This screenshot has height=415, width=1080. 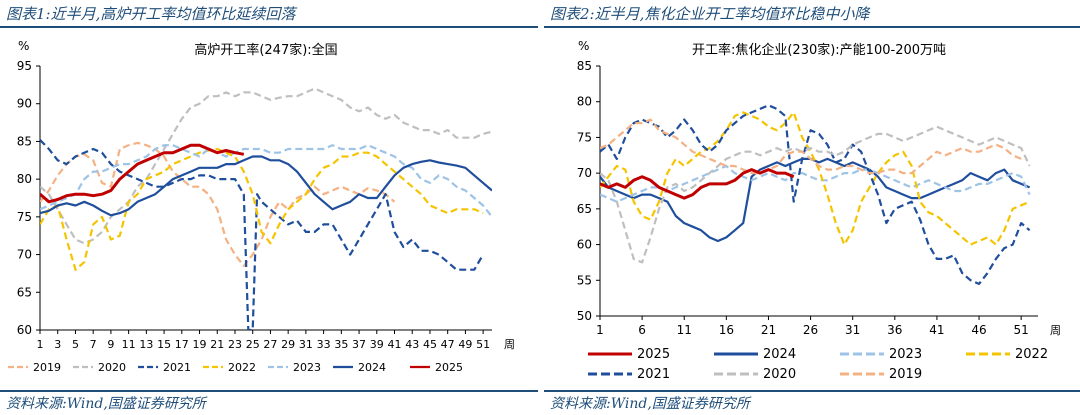 I want to click on x-tick-label: 9, so click(x=110, y=344).